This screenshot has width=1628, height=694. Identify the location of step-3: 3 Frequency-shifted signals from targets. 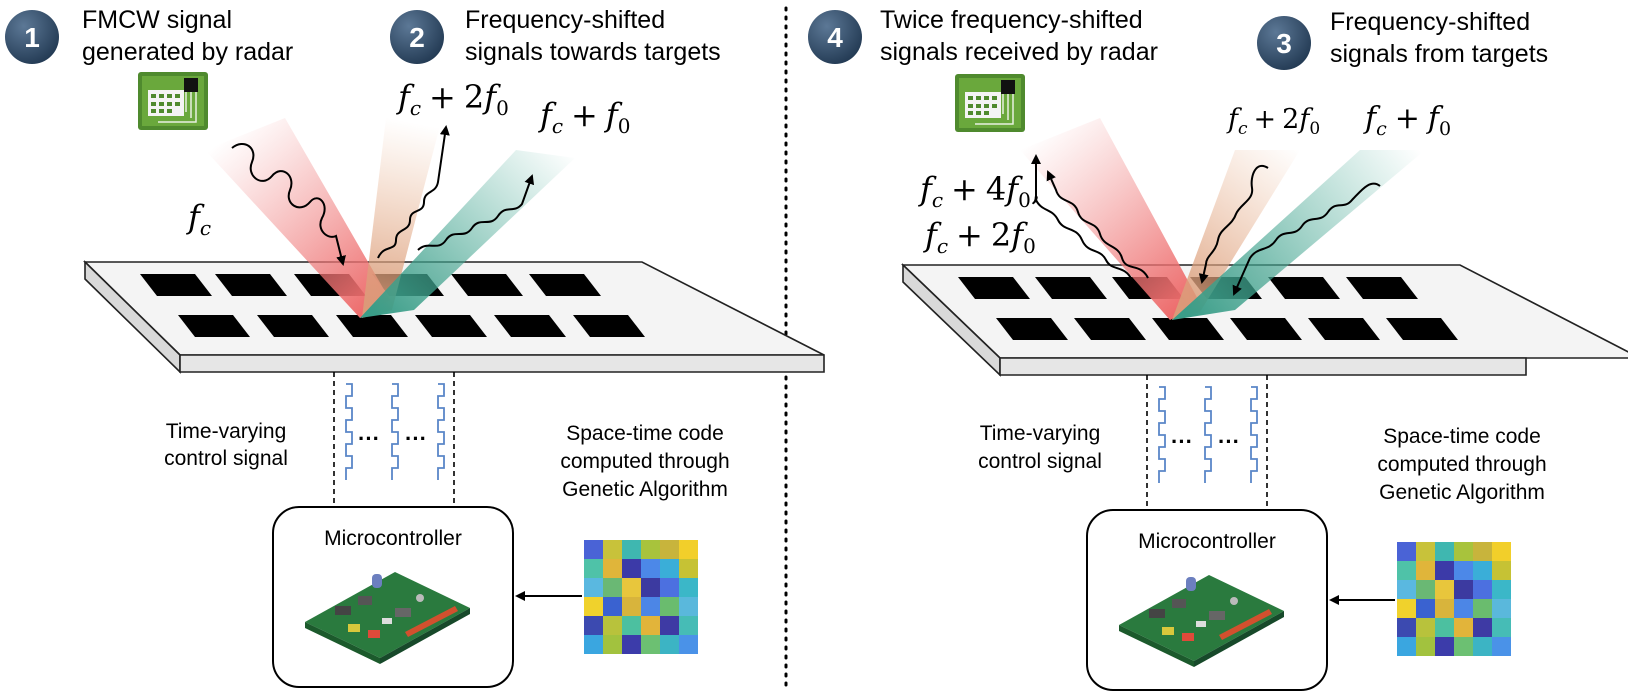
(1402, 39).